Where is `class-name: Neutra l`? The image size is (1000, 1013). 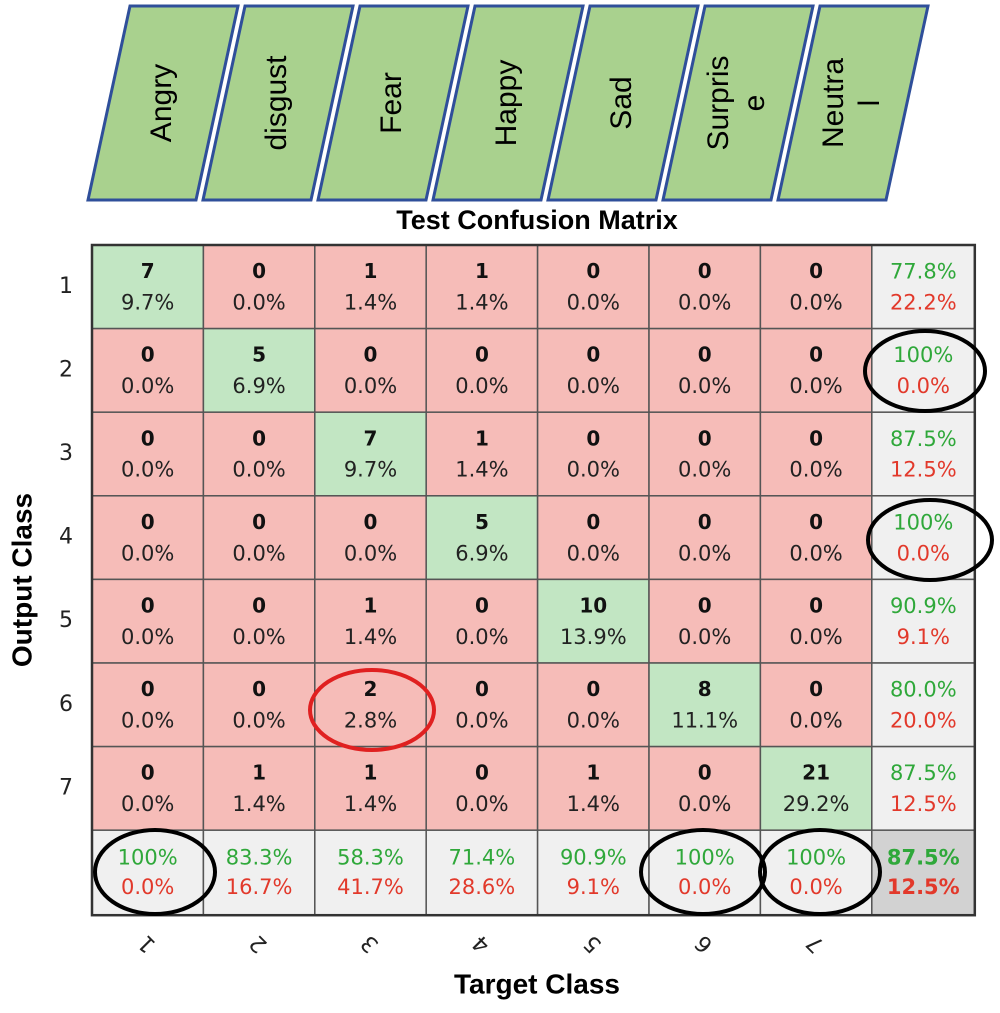 class-name: Neutra l is located at coordinates (851, 103).